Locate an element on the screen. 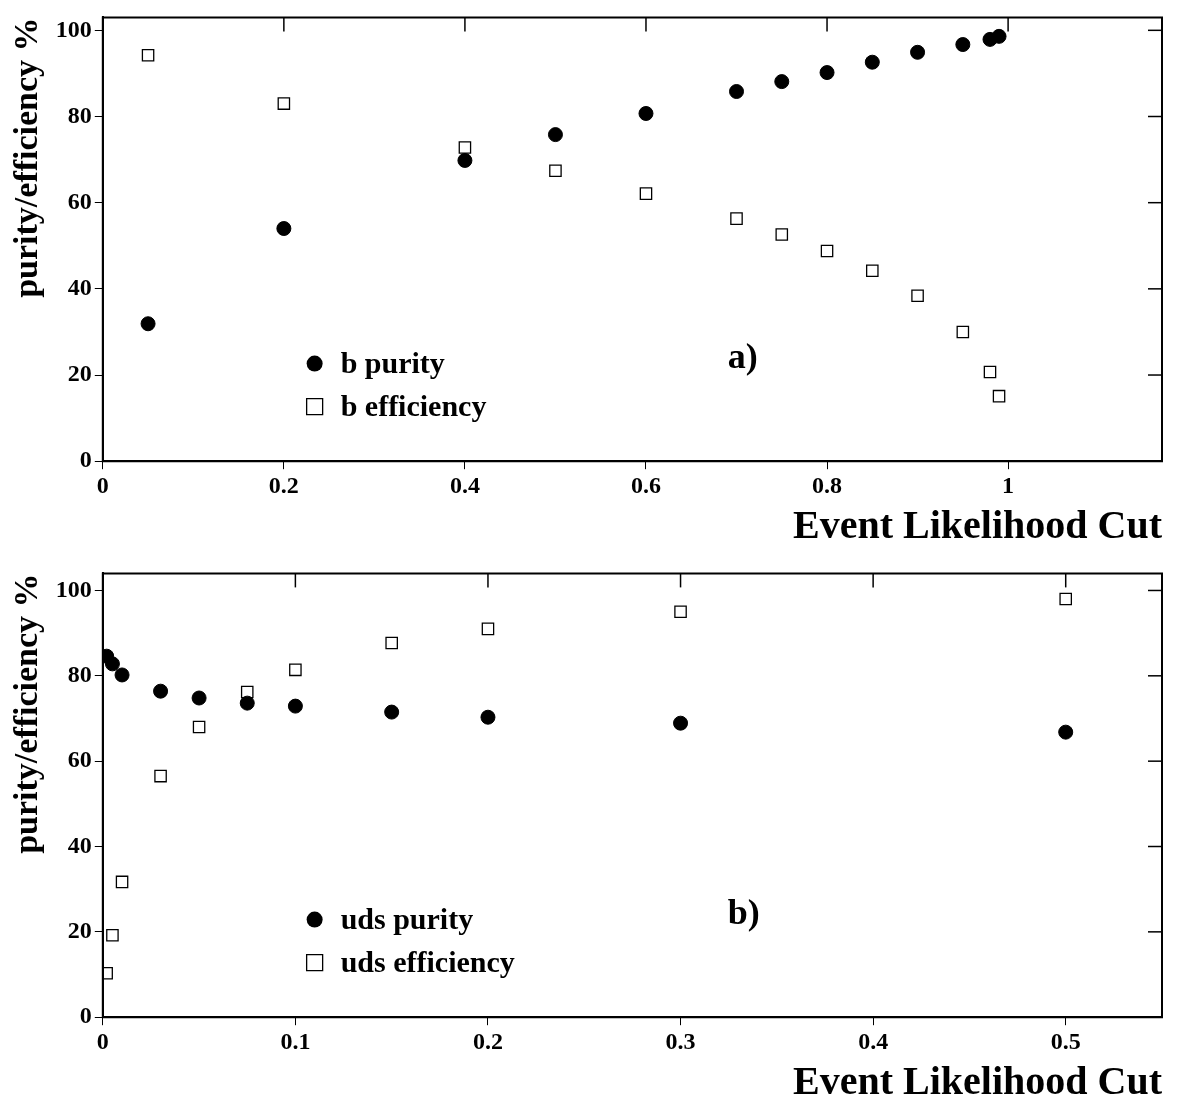 The height and width of the screenshot is (1119, 1188). legend-label: uds efficiency is located at coordinates (427, 962).